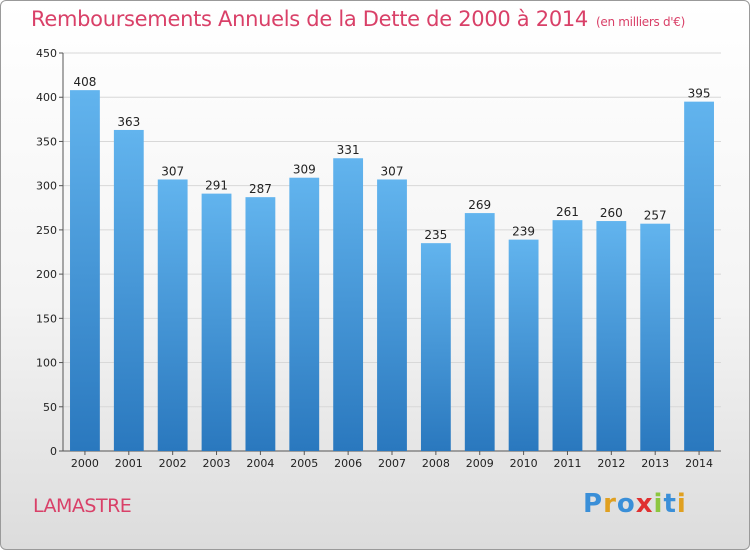 The width and height of the screenshot is (750, 550). What do you see at coordinates (655, 216) in the screenshot?
I see `data-label-2013: 257` at bounding box center [655, 216].